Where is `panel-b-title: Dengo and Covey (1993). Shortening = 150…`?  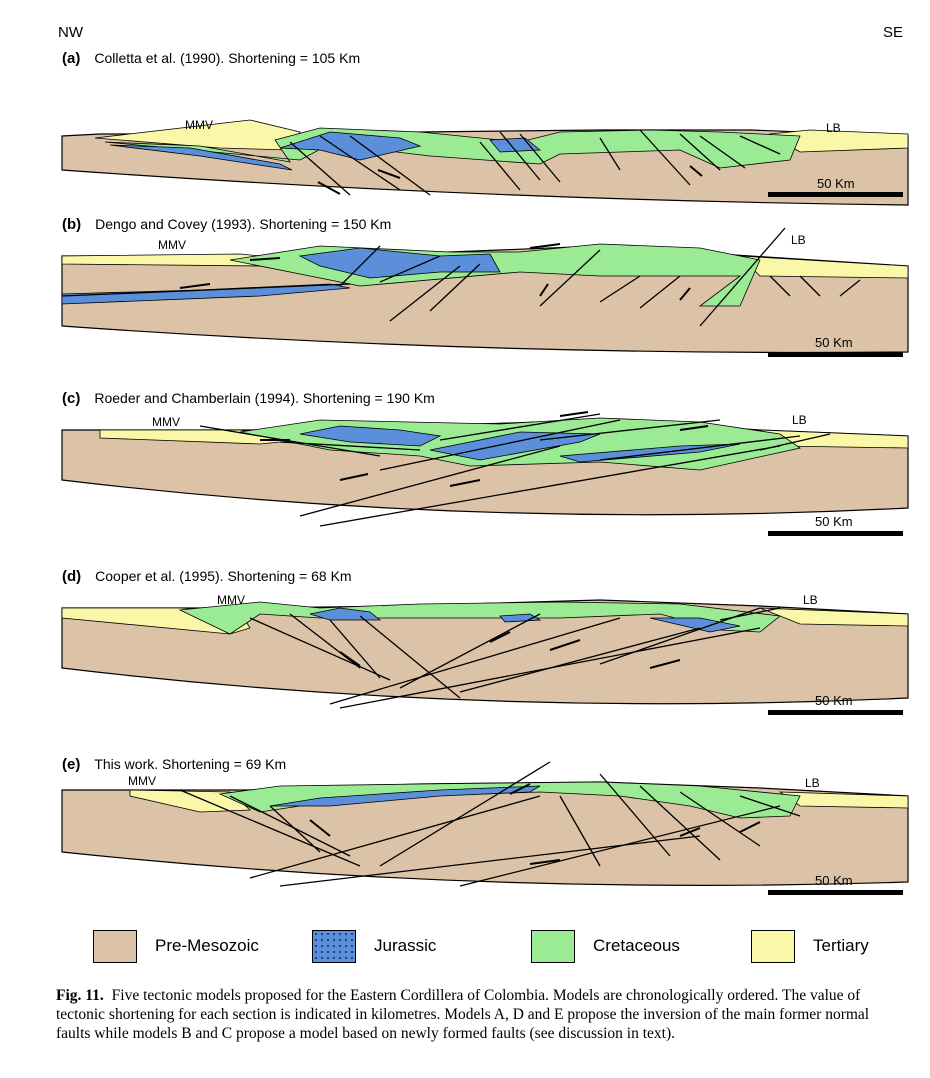 panel-b-title: Dengo and Covey (1993). Shortening = 150… is located at coordinates (243, 224).